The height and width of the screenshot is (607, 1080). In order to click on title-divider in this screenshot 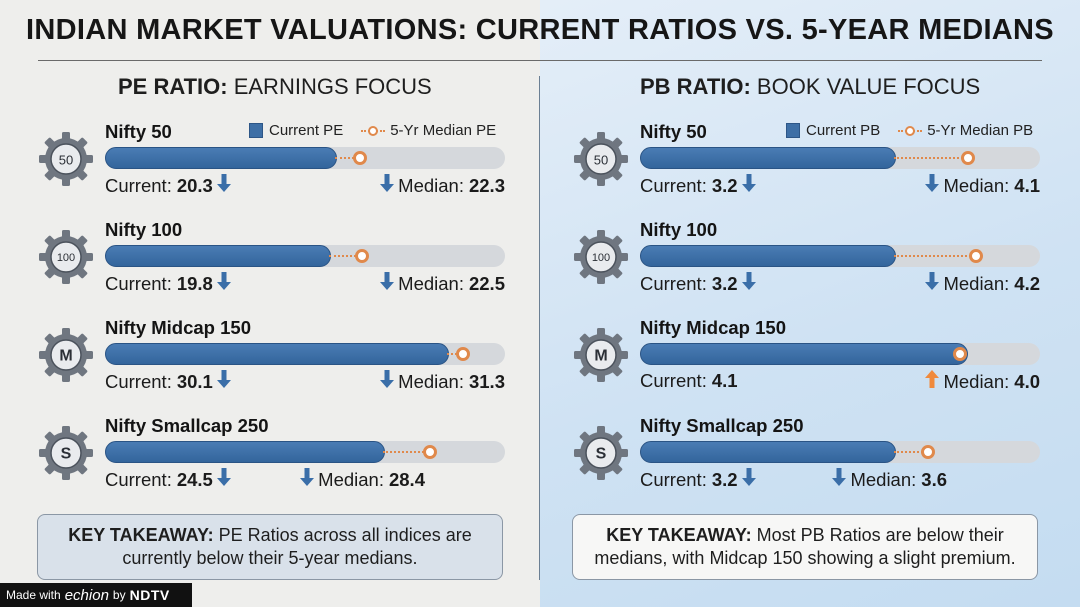, I will do `click(540, 60)`.